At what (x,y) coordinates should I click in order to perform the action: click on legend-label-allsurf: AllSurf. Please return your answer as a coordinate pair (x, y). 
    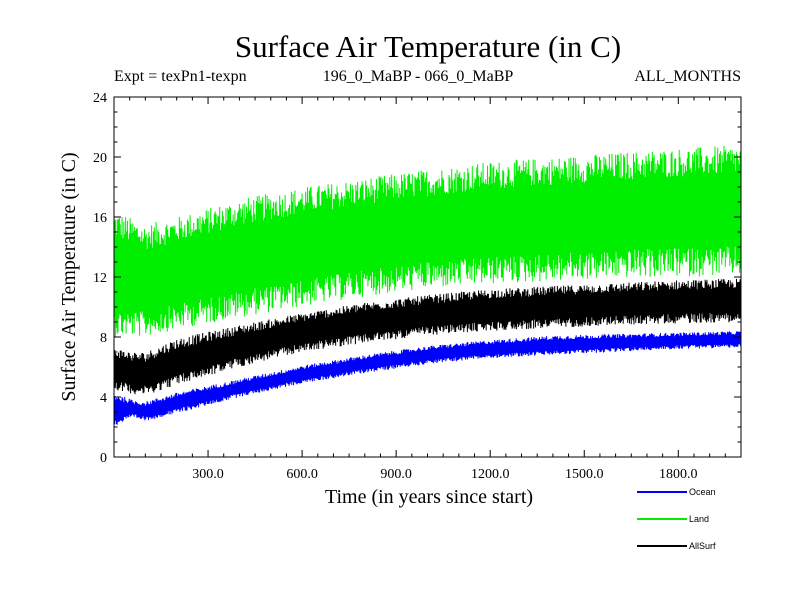
    Looking at the image, I should click on (702, 546).